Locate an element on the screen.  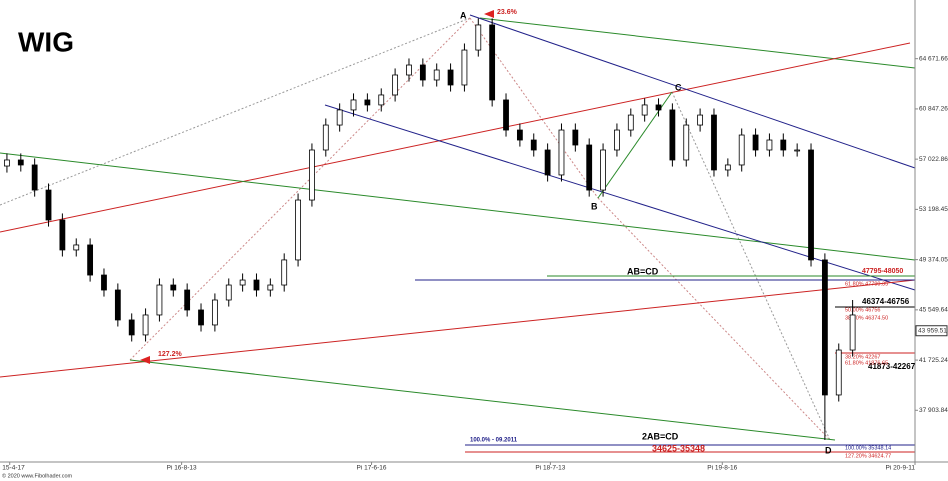
y-tick-label: 49 374.05 is located at coordinates (933, 259).